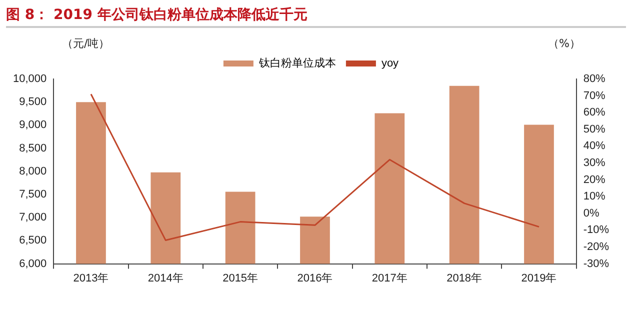 This screenshot has height=336, width=632. What do you see at coordinates (390, 64) in the screenshot?
I see `legend-label: yoy` at bounding box center [390, 64].